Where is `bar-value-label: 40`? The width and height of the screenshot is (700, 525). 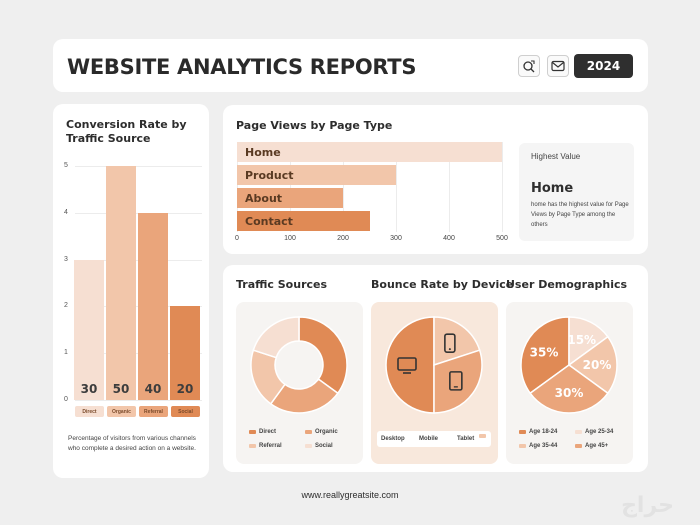
bar-value-label: 40 is located at coordinates (153, 389).